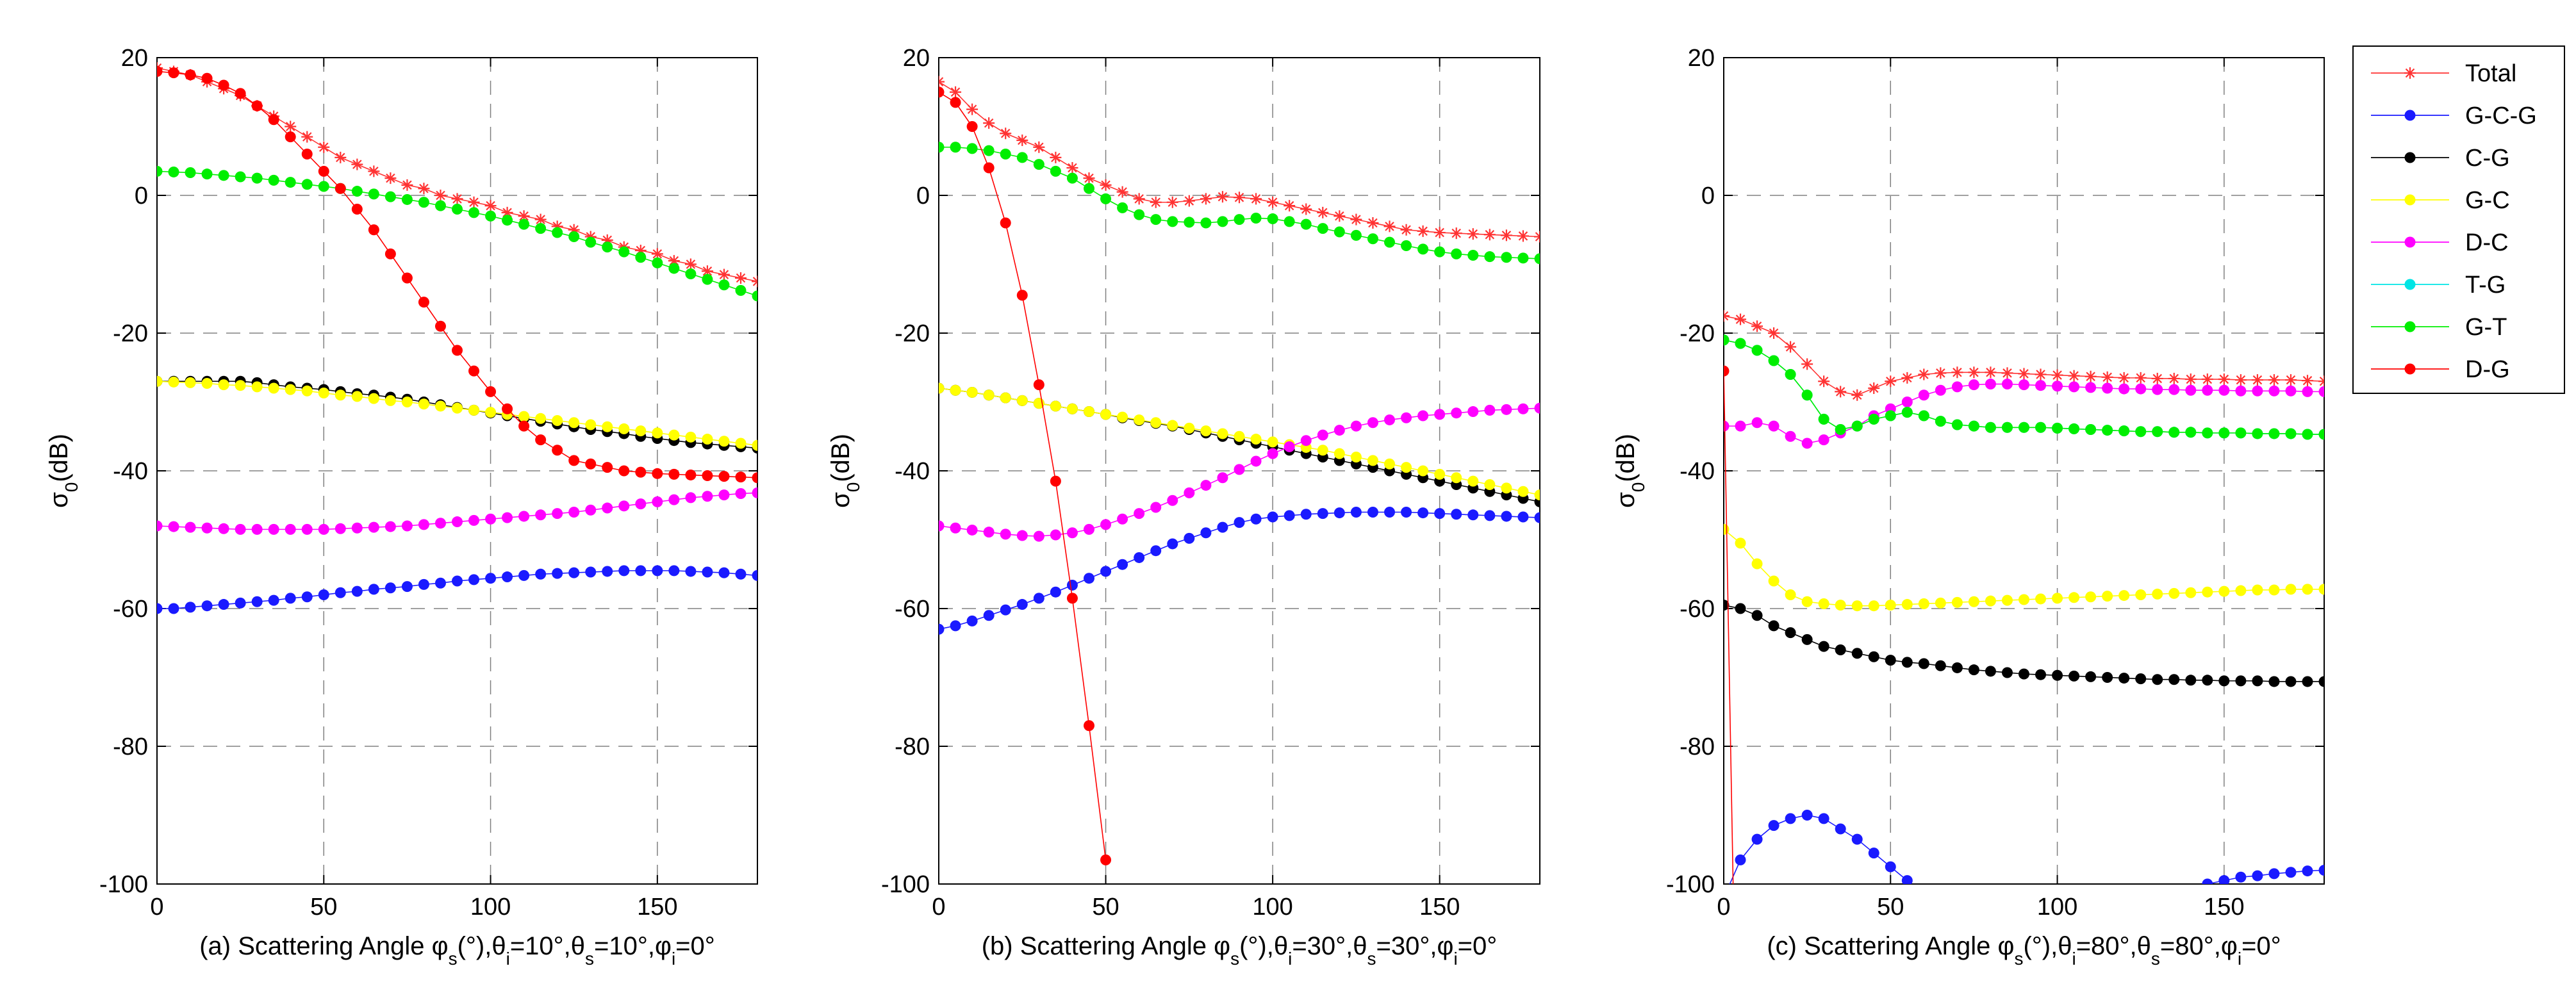 The height and width of the screenshot is (1007, 2576). I want to click on x-tick-label: 150, so click(1439, 907).